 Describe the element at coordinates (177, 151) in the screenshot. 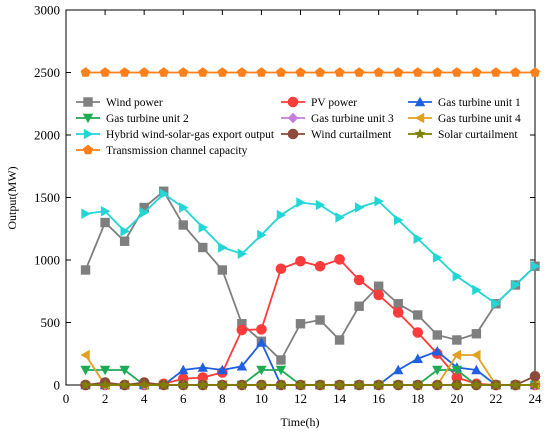

I see `legend-label: Transmission channel capacity` at that location.